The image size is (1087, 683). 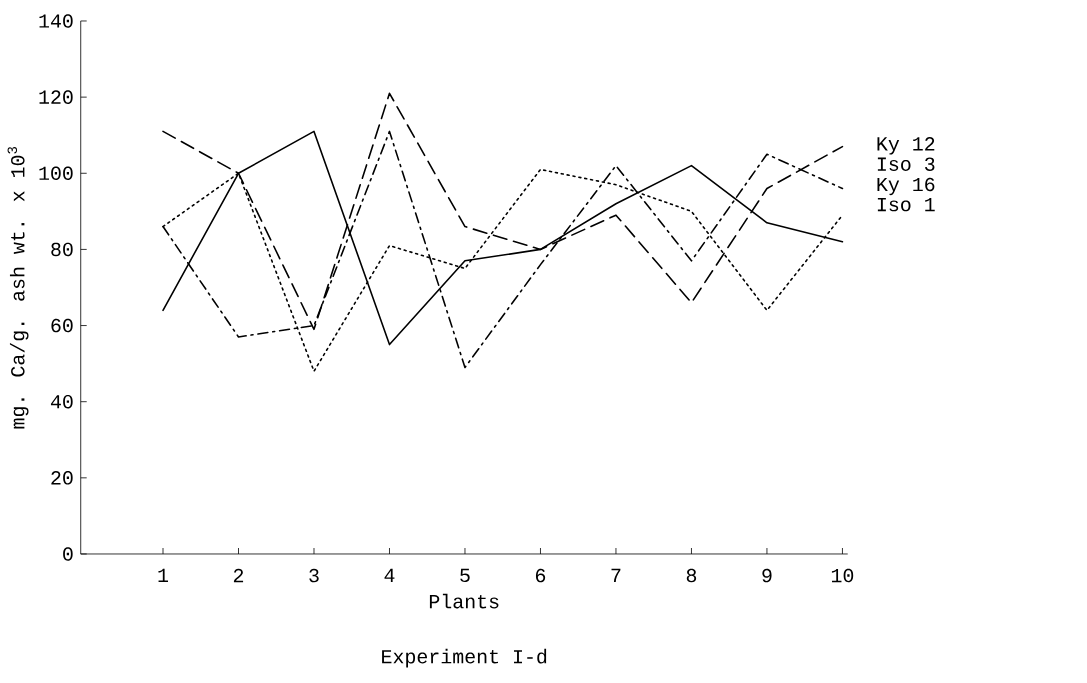 I want to click on y-tick-label: 40, so click(x=61, y=401).